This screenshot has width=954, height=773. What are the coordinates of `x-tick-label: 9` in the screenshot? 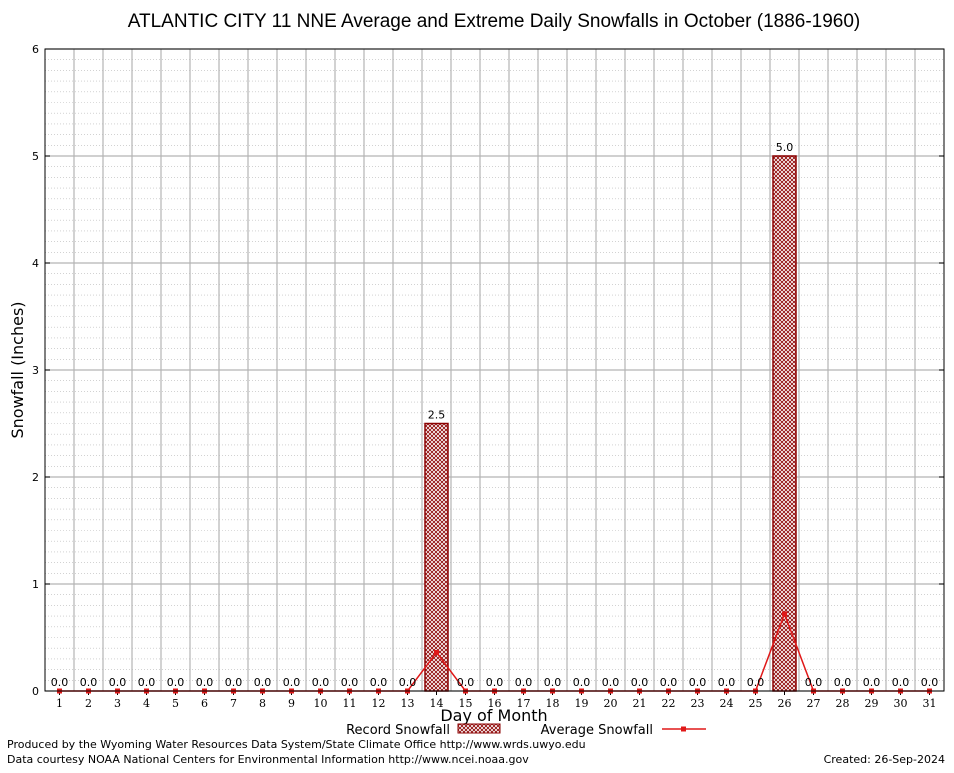 It's located at (291, 703).